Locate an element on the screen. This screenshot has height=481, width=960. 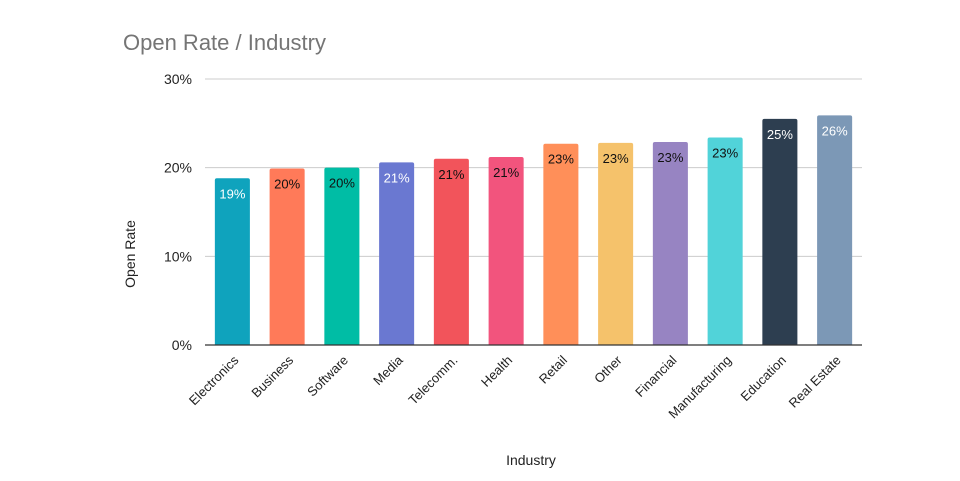
x-tick-label: Retail is located at coordinates (553, 369).